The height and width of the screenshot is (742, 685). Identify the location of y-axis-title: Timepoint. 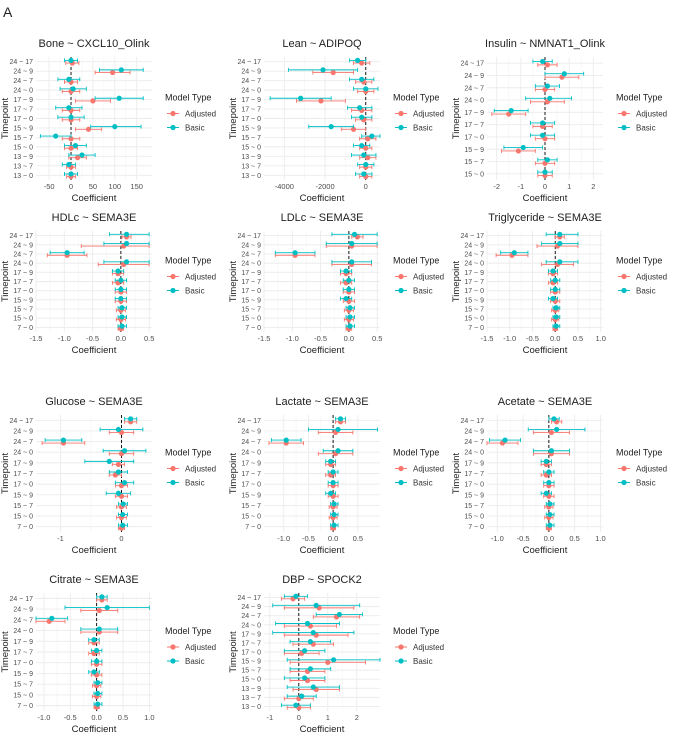
(456, 473).